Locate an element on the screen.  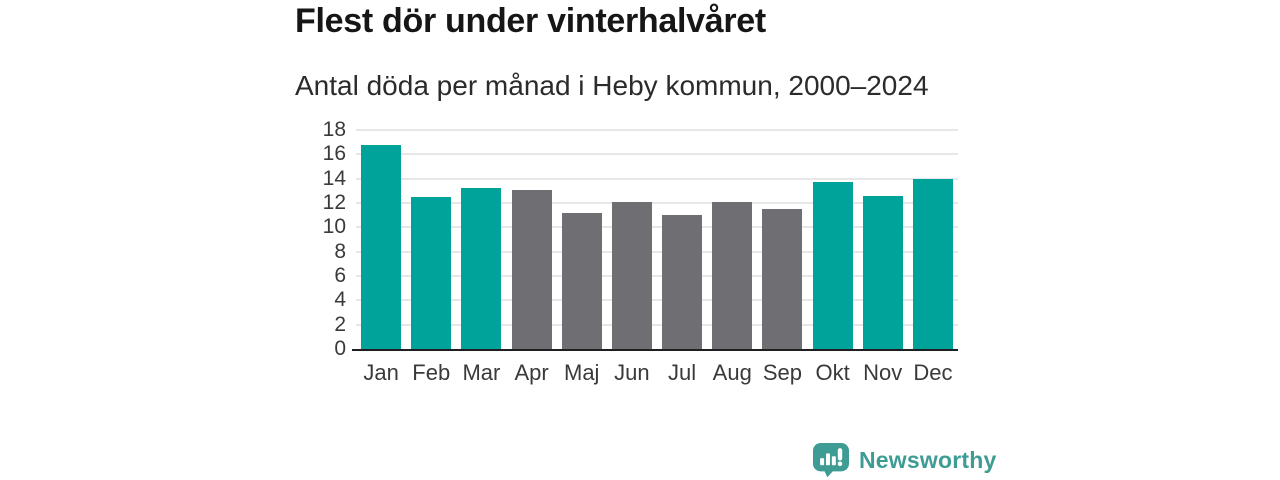
bar-apr is located at coordinates (531, 269).